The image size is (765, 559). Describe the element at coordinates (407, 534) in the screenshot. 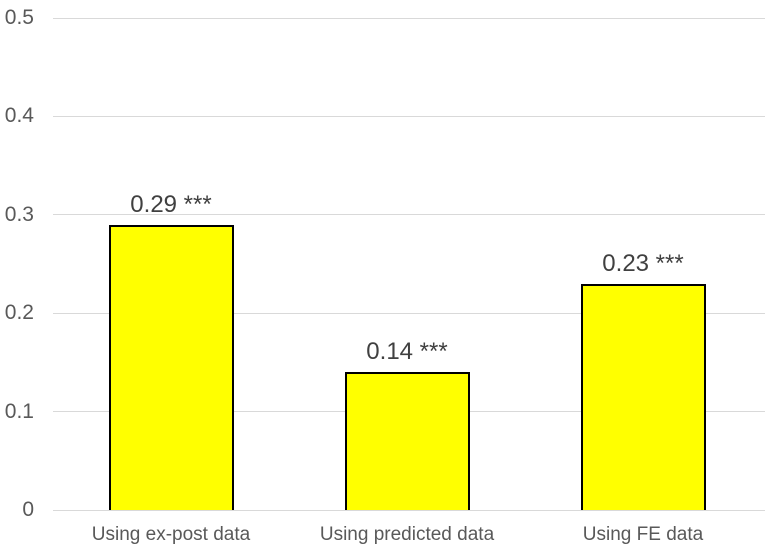

I see `x-axis-category-label: Using predicted data` at that location.